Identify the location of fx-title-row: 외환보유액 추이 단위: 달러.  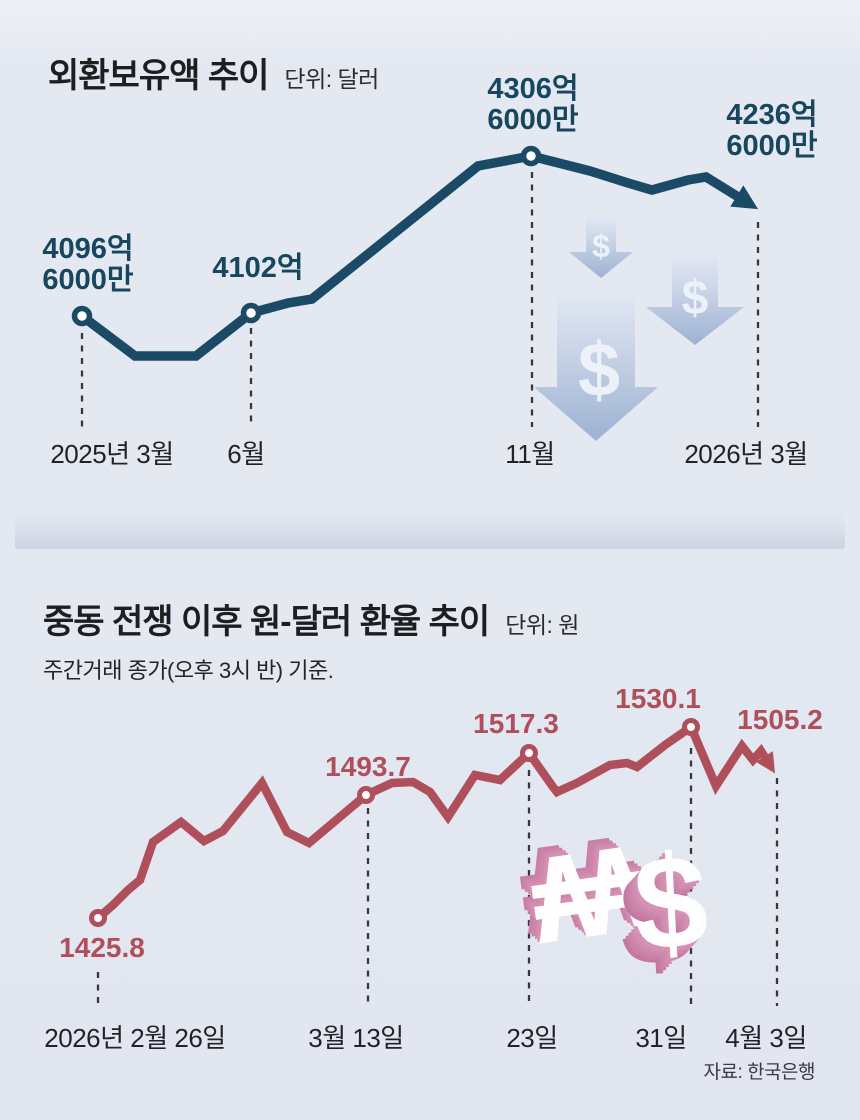
(213, 72).